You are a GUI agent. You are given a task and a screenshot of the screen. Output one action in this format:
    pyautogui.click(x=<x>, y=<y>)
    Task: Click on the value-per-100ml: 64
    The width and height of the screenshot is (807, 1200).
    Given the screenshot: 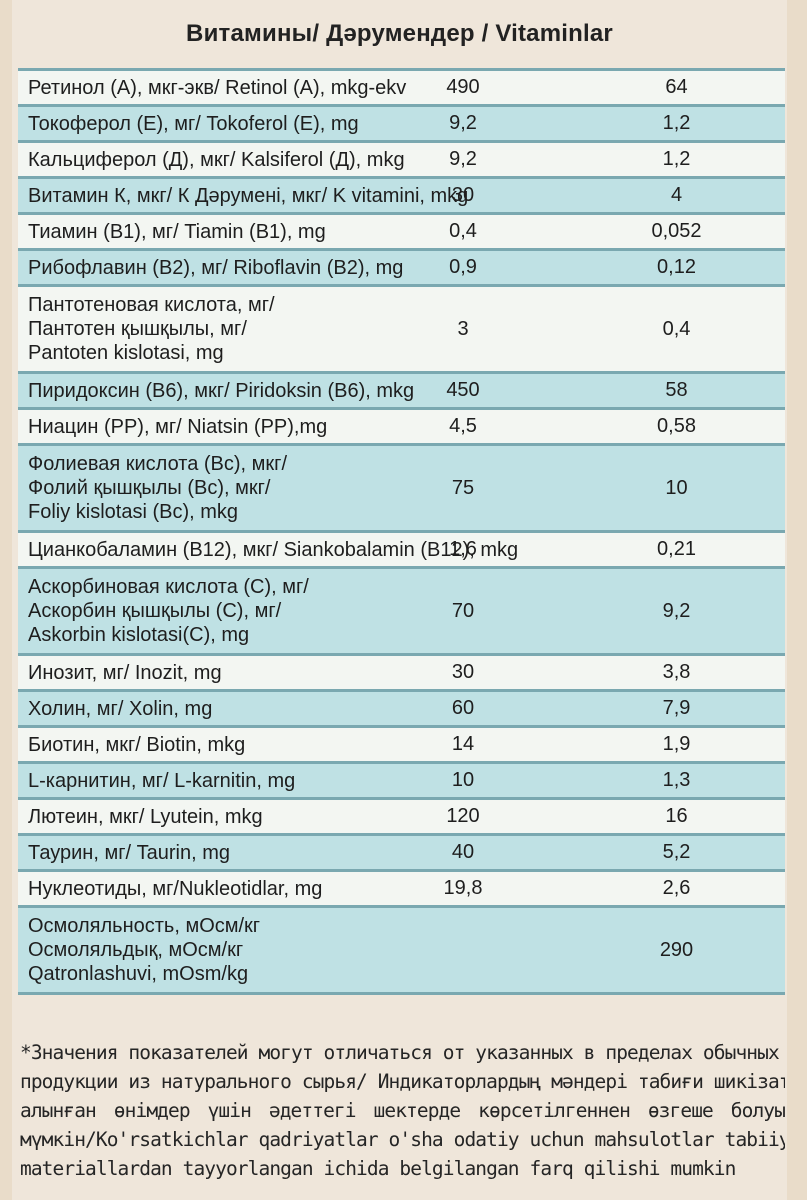 What is the action you would take?
    pyautogui.click(x=676, y=87)
    